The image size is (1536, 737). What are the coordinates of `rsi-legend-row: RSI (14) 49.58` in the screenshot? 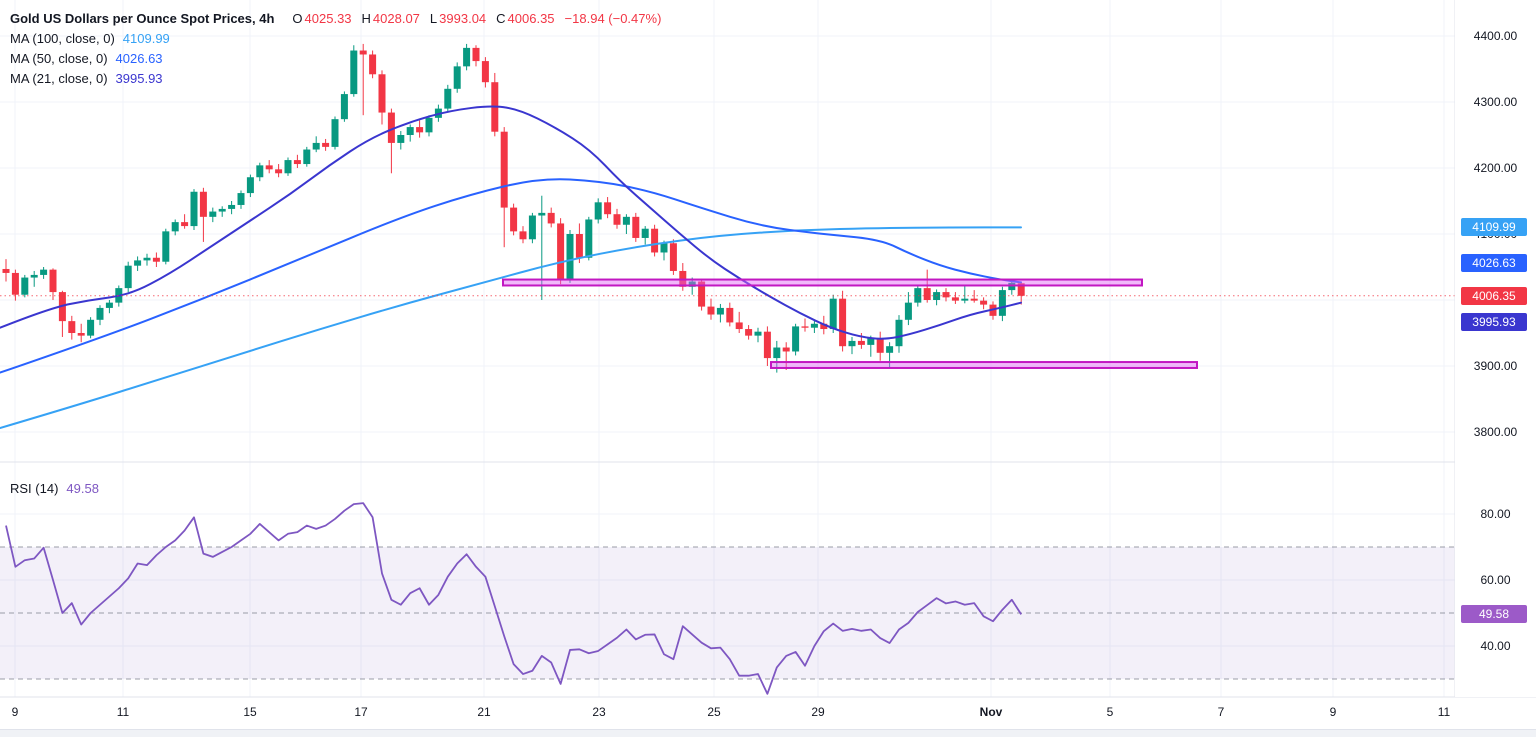 It's located at (54, 488).